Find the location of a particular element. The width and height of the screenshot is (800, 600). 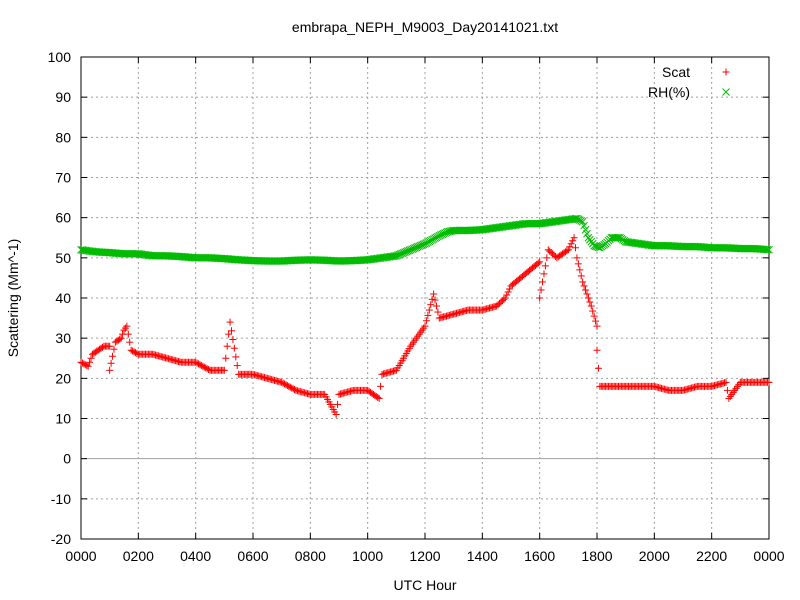

x-tick-label: 1600 is located at coordinates (539, 556).